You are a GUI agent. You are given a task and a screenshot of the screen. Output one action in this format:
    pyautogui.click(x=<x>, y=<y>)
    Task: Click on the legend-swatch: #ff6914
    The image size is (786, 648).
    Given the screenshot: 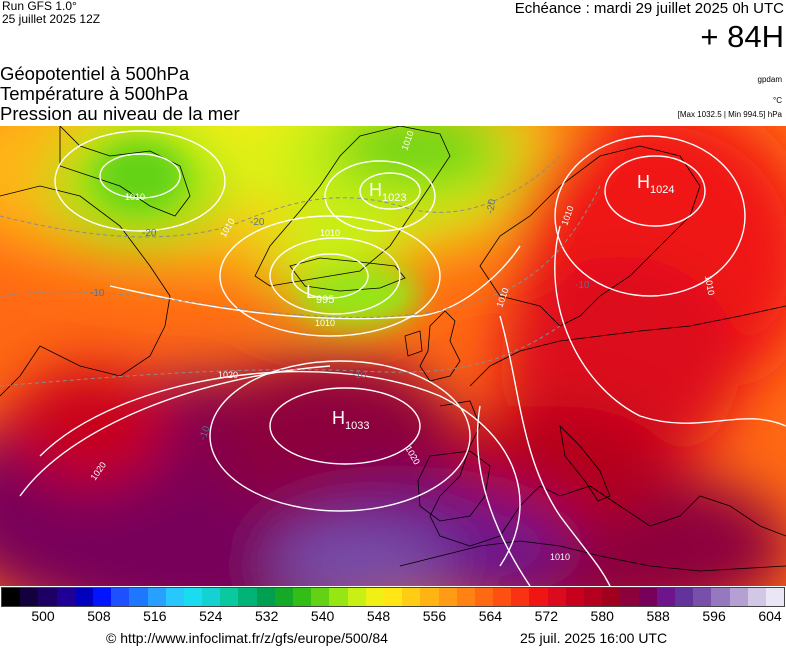 What is the action you would take?
    pyautogui.click(x=484, y=597)
    